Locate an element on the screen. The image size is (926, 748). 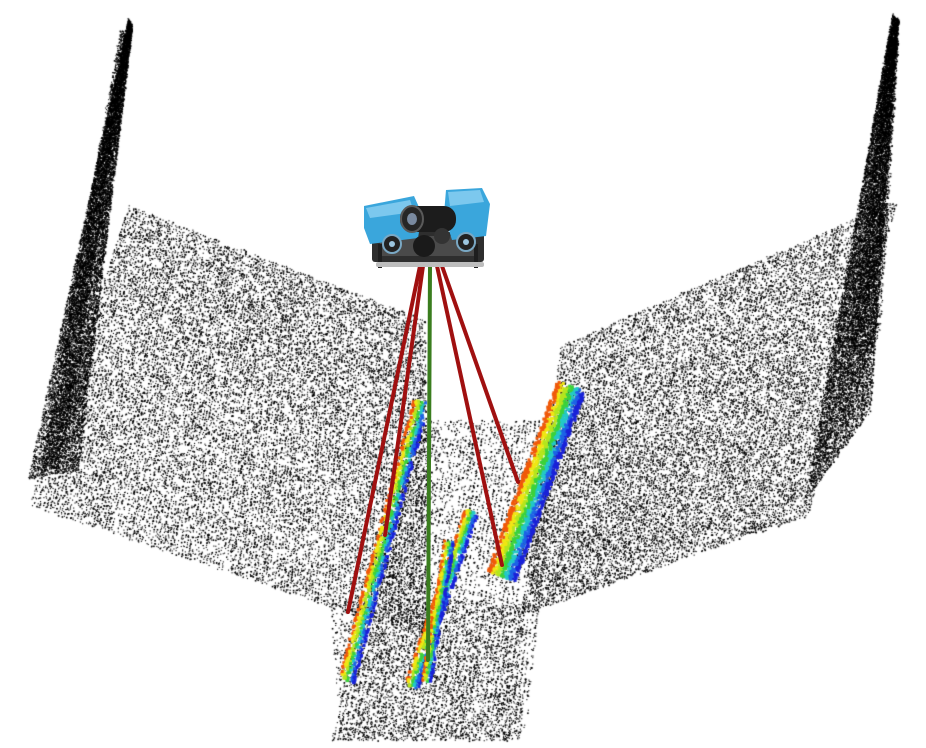
left-outer-beam is located at coordinates (384, 439).